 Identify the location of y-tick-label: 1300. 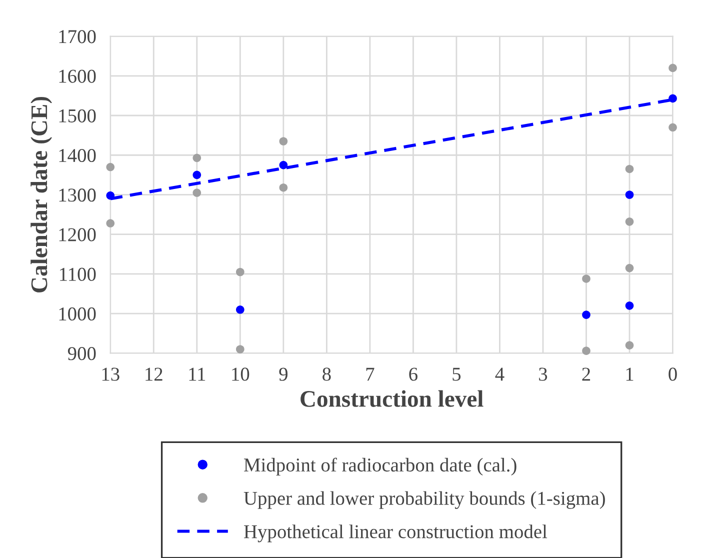
(77, 195).